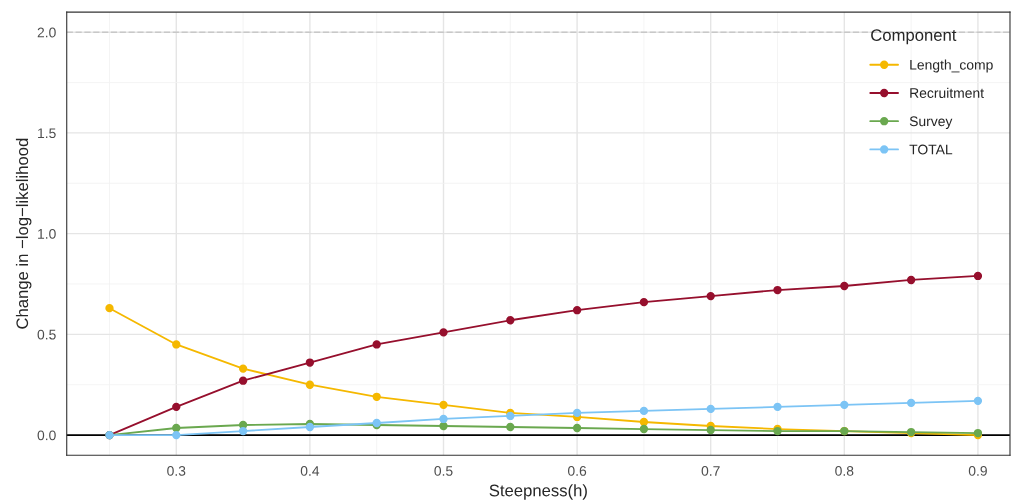 The image size is (1011, 503). Describe the element at coordinates (46, 32) in the screenshot. I see `y-tick-label: 2.0` at that location.